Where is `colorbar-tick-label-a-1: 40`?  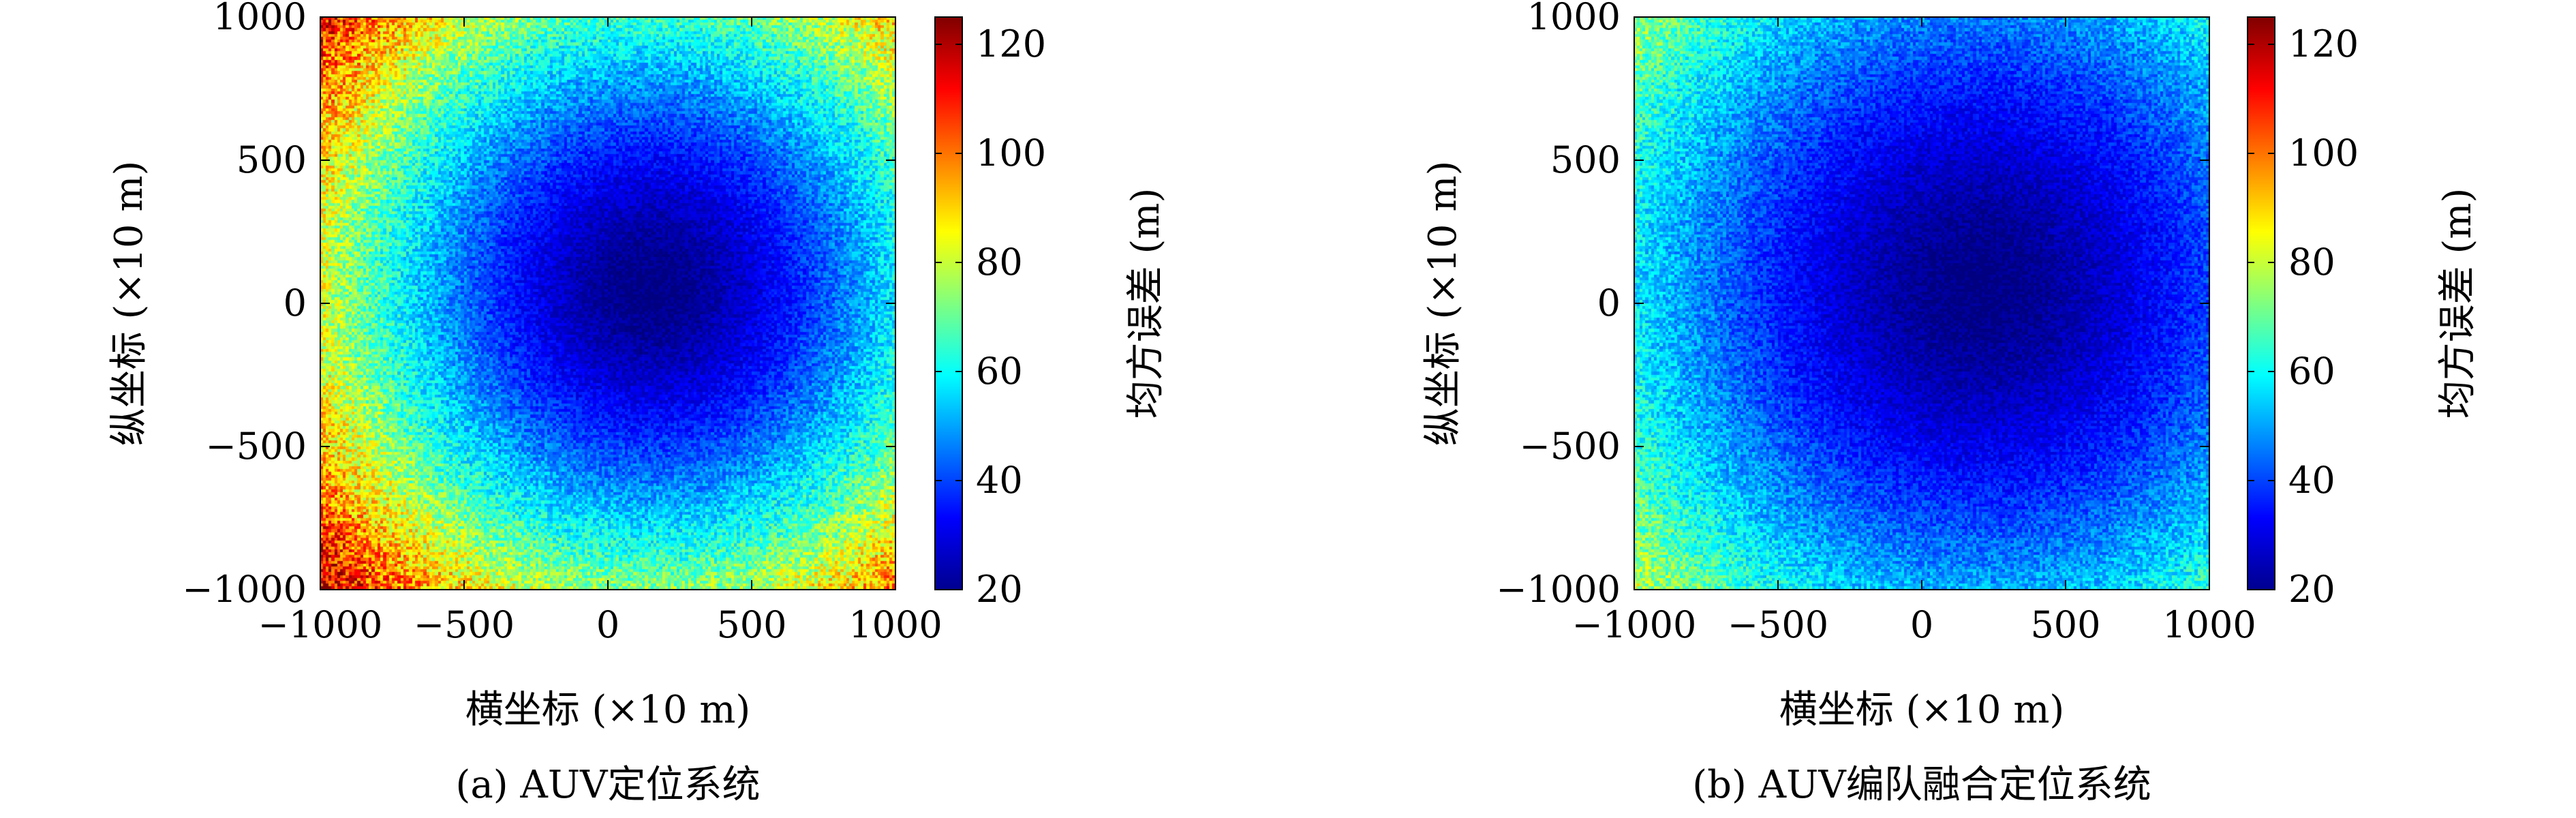 colorbar-tick-label-a-1: 40 is located at coordinates (999, 480).